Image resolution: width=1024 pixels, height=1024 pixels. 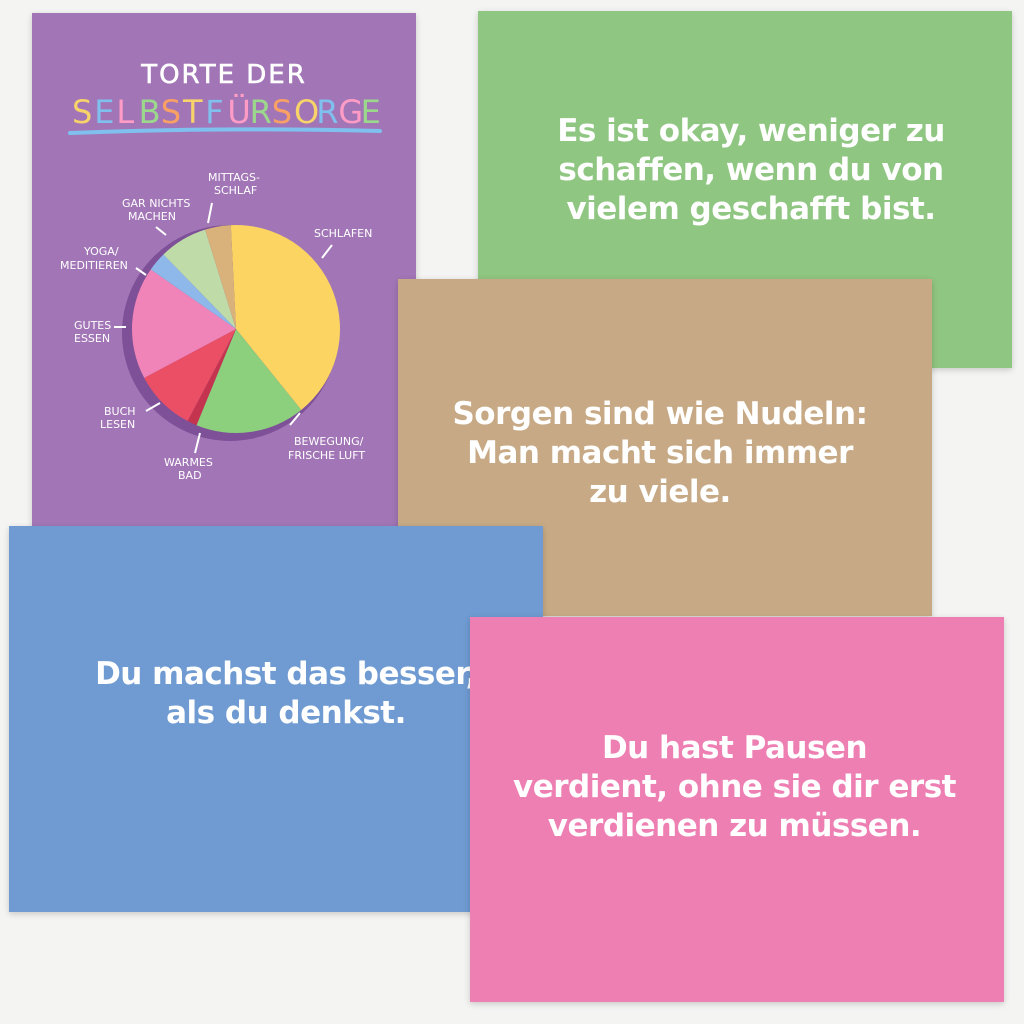 What do you see at coordinates (190, 475) in the screenshot?
I see `label-warmes-2: BAD` at bounding box center [190, 475].